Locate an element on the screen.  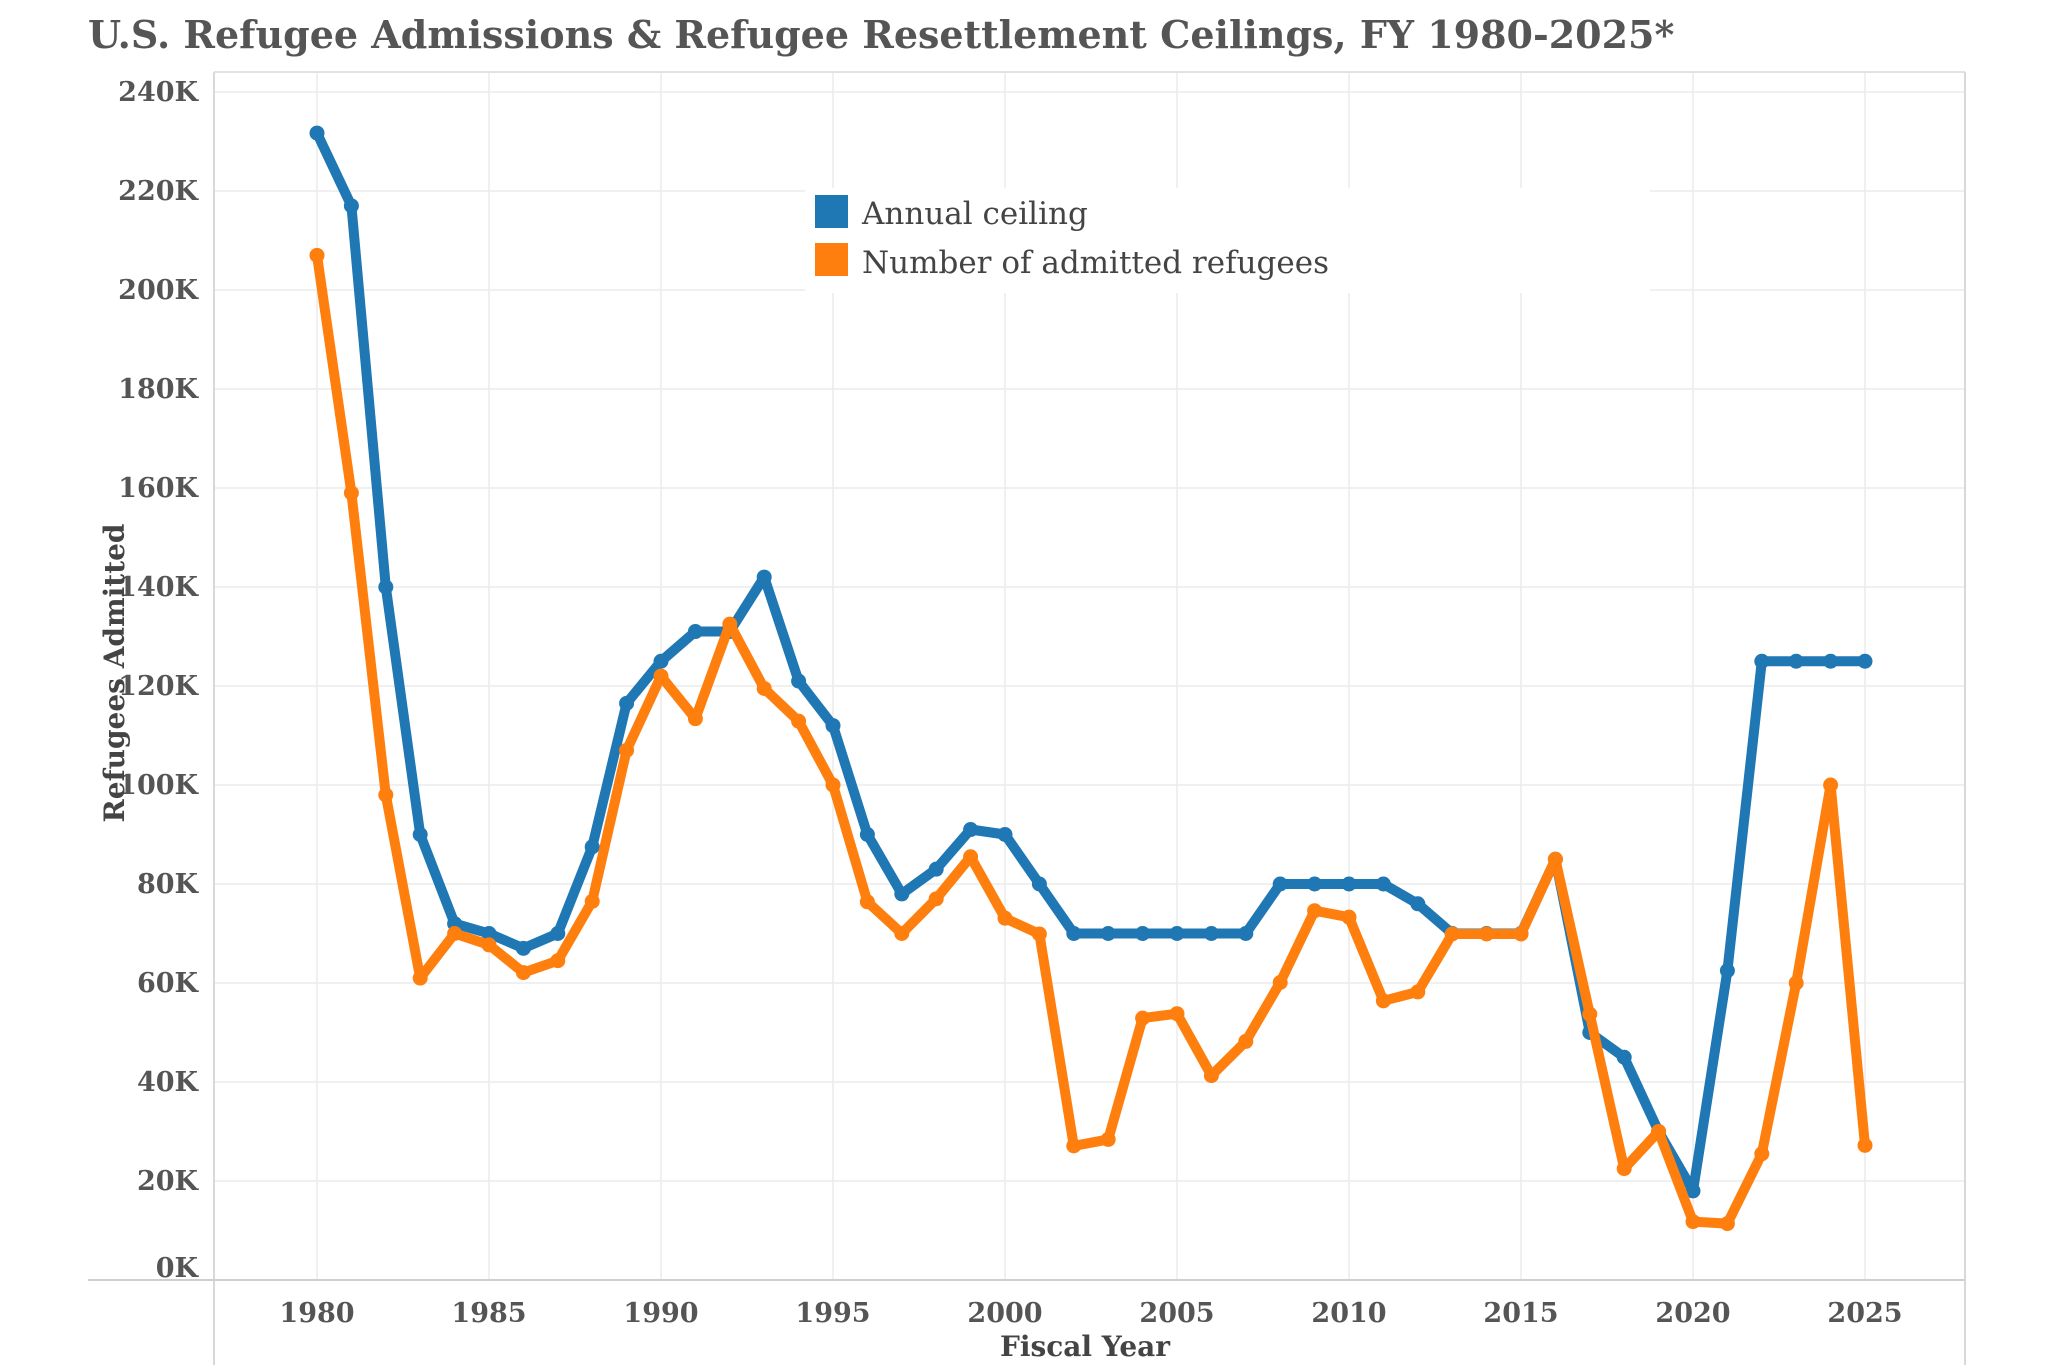
y-tick-label: 0K is located at coordinates (178, 1268).